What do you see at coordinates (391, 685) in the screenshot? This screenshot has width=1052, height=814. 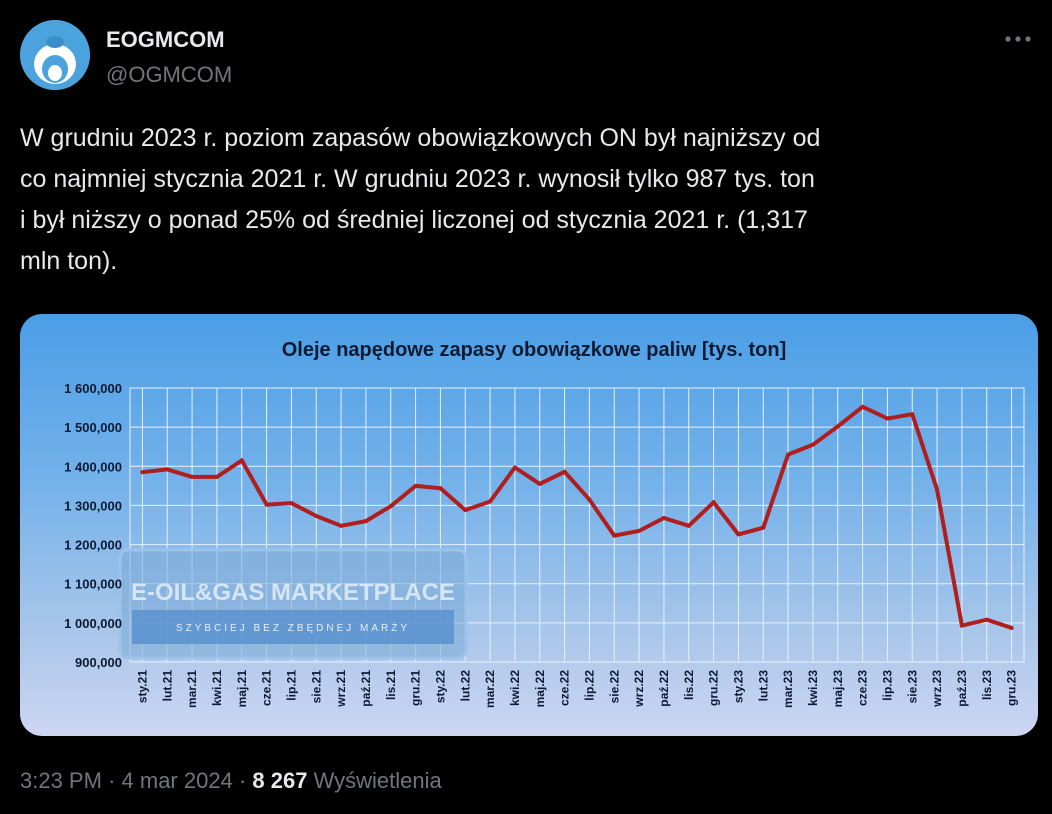 I see `x-tick-label: lis.21` at bounding box center [391, 685].